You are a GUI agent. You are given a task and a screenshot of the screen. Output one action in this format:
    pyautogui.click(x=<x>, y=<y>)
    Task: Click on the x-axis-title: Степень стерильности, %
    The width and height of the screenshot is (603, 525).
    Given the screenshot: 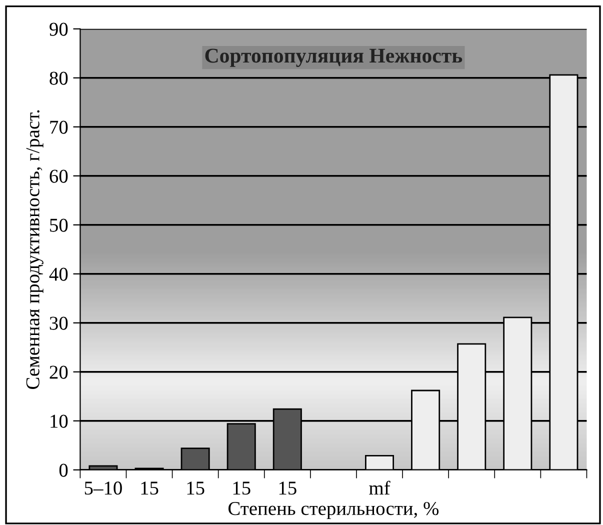 What is the action you would take?
    pyautogui.click(x=333, y=511)
    